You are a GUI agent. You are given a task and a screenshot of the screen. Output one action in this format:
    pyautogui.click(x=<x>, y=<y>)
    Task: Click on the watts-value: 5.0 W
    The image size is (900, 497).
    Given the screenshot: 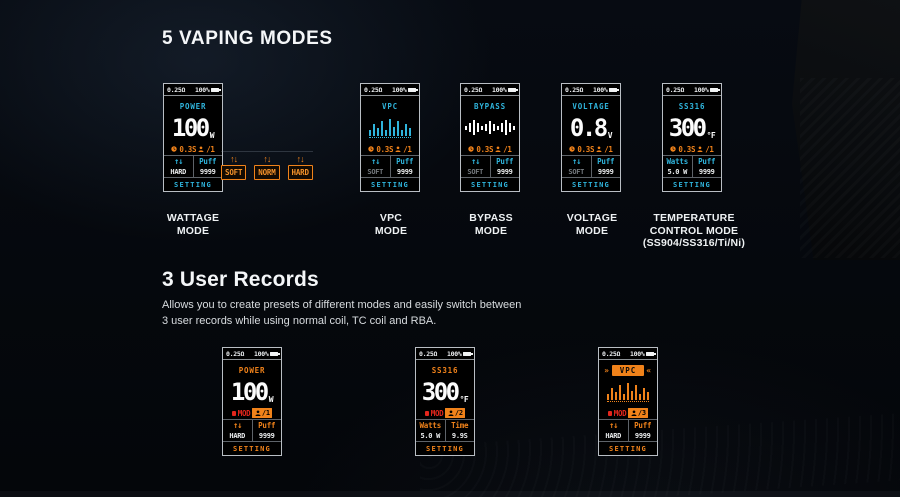 What is the action you would take?
    pyautogui.click(x=430, y=435)
    